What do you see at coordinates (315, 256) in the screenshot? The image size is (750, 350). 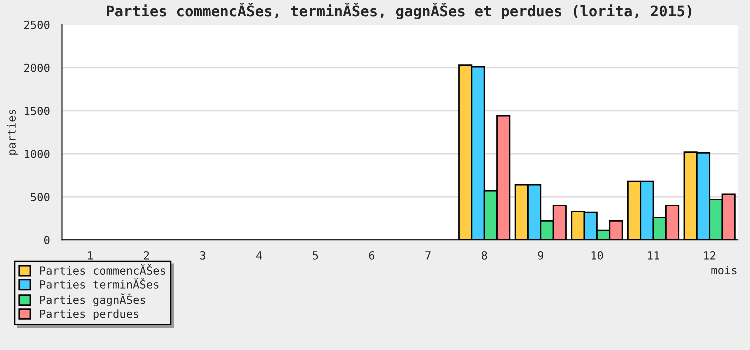 I see `x-tick-label: 5` at bounding box center [315, 256].